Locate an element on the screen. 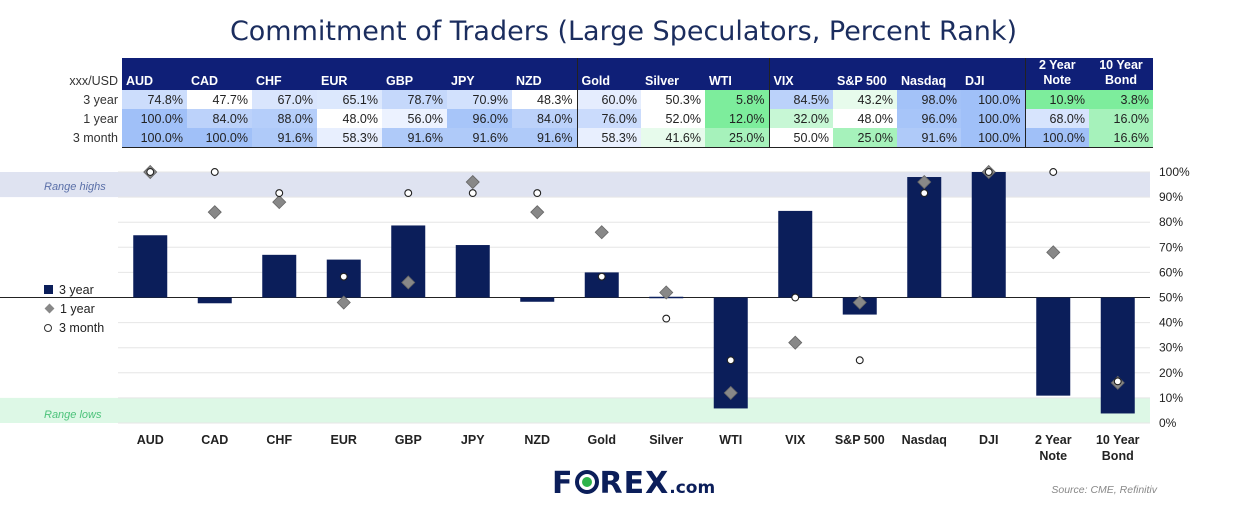 The image size is (1247, 516). row-label: 1 year is located at coordinates (100, 118).